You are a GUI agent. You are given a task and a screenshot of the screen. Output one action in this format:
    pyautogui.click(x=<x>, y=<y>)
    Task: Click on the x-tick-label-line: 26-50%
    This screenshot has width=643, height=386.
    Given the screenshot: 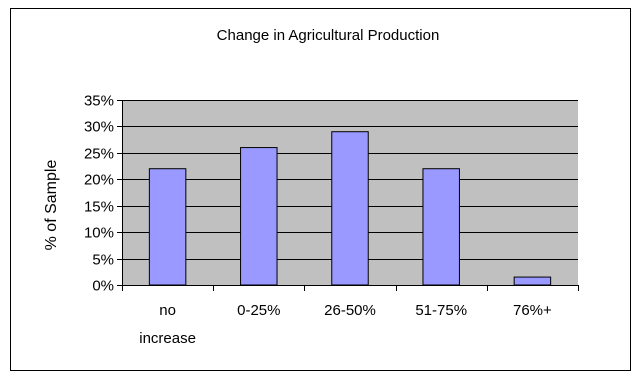 What is the action you would take?
    pyautogui.click(x=350, y=310)
    